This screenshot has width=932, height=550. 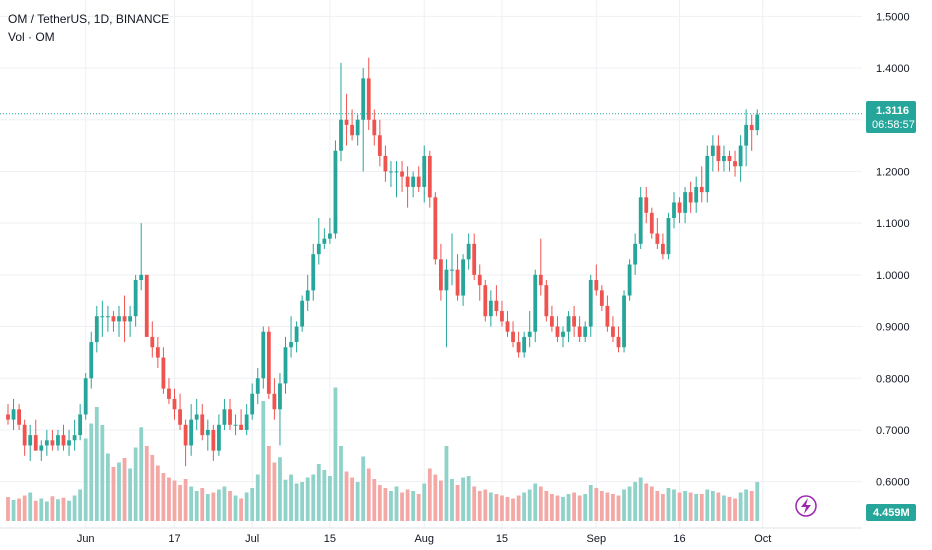 What do you see at coordinates (893, 431) in the screenshot?
I see `price-tick-label: 0.7000` at bounding box center [893, 431].